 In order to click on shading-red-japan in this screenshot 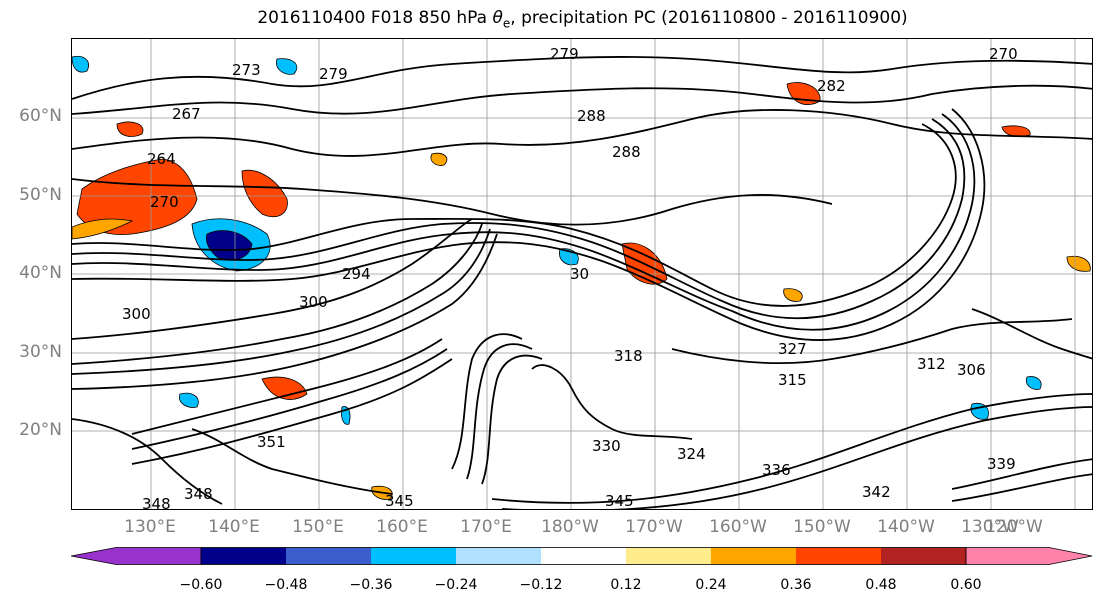, I will do `click(264, 193)`.